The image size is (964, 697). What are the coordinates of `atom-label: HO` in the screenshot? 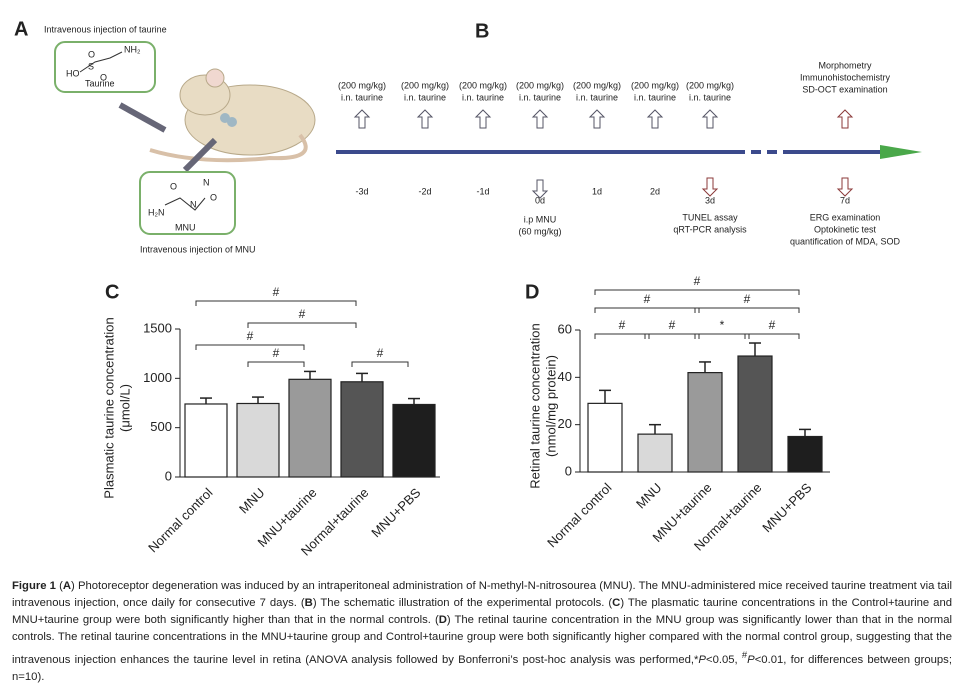 It's located at (73, 73).